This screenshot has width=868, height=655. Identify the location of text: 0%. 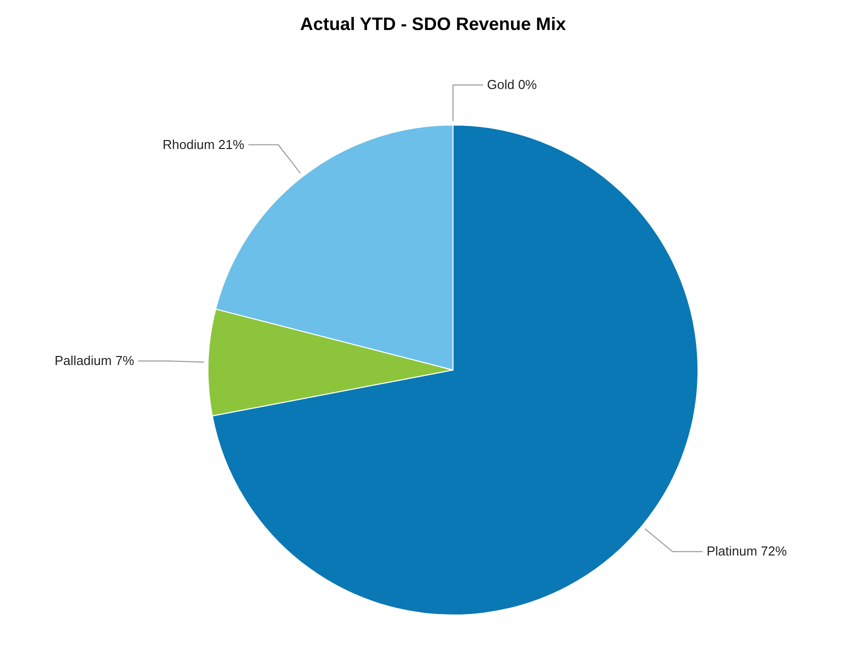
(527, 84).